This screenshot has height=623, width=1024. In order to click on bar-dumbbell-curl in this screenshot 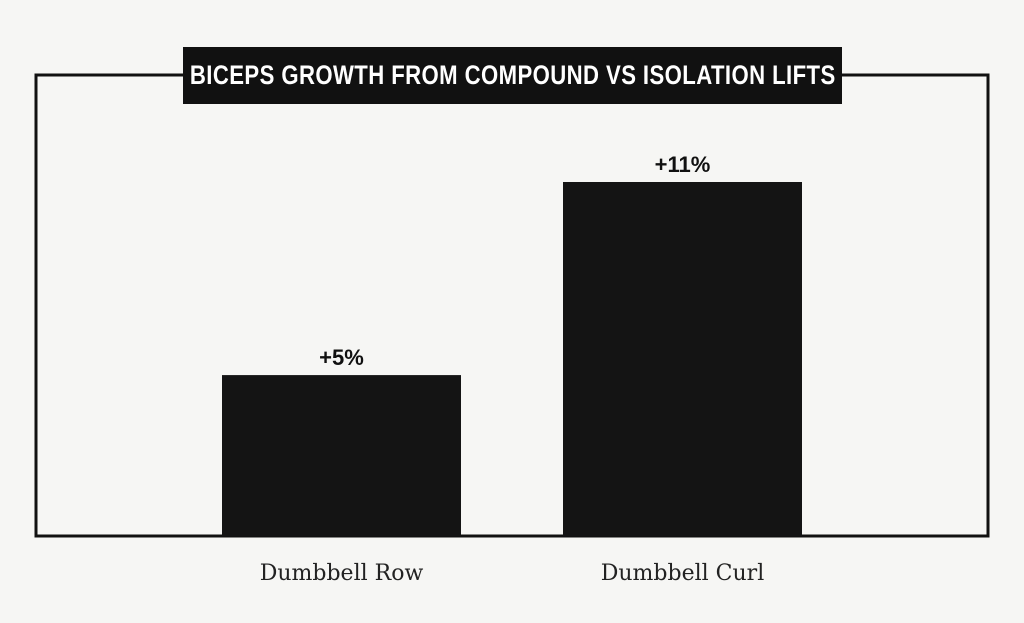, I will do `click(682, 359)`.